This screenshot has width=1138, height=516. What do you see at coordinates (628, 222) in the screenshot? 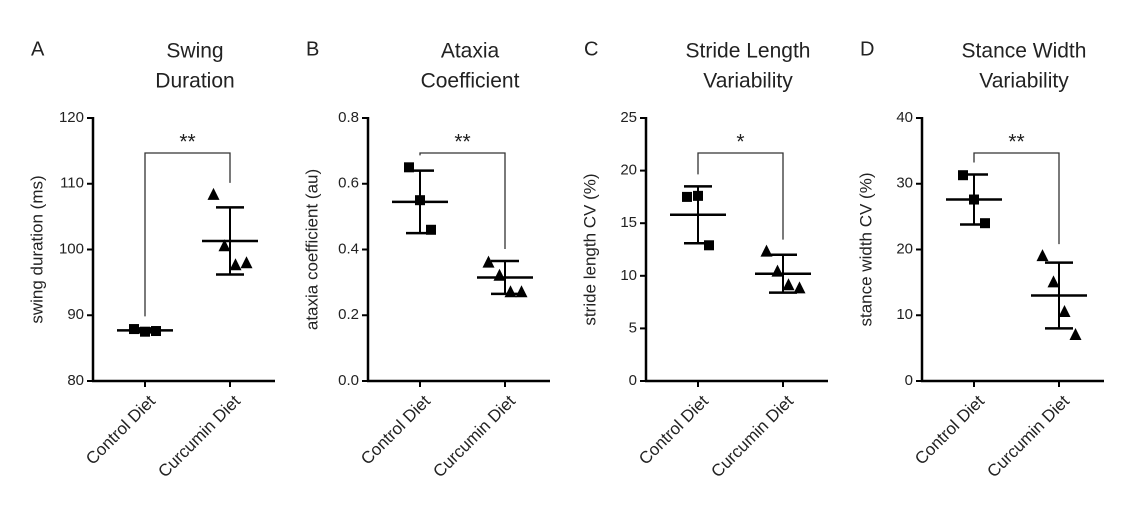
I see `y-tick-label: 15` at bounding box center [628, 222].